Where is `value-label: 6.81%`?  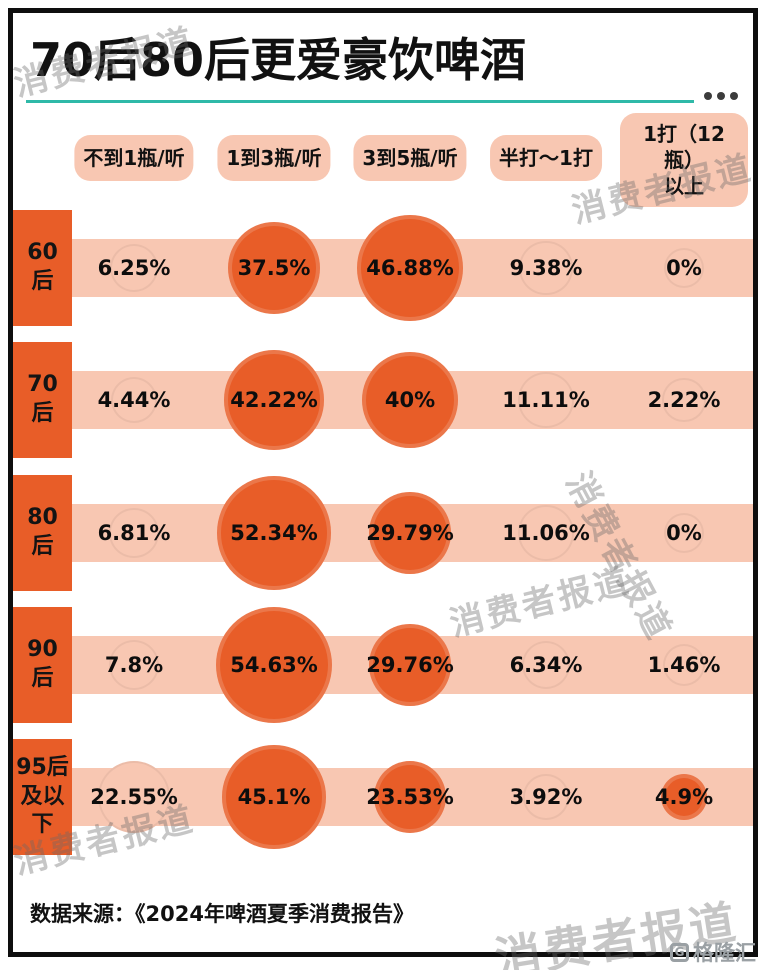
value-label: 6.81% is located at coordinates (134, 533).